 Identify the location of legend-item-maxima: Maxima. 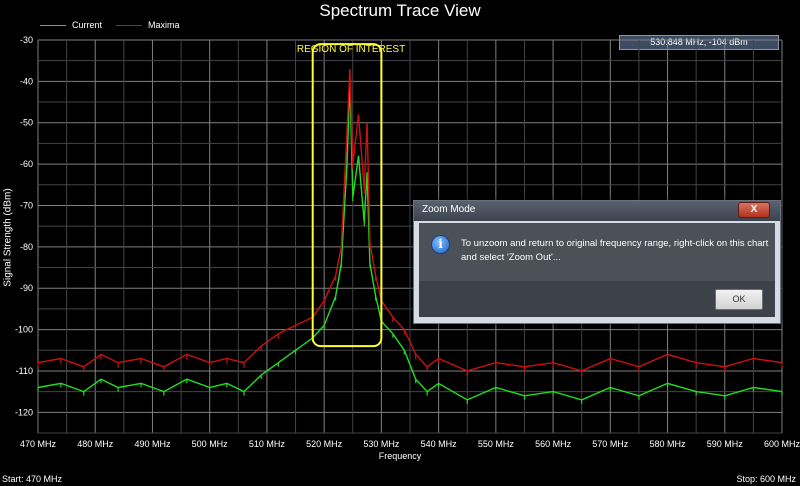
(148, 25).